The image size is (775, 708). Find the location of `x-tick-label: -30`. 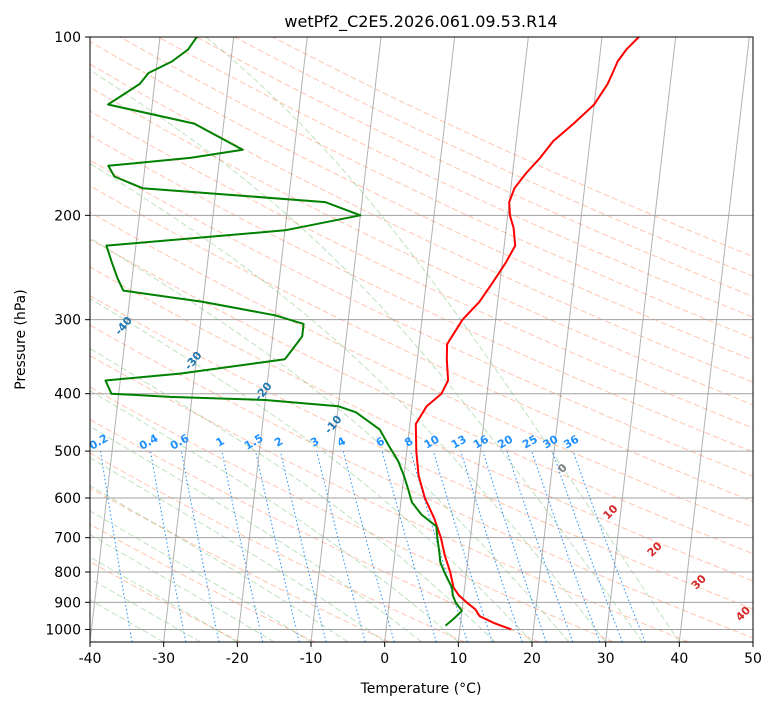

x-tick-label: -30 is located at coordinates (163, 659).